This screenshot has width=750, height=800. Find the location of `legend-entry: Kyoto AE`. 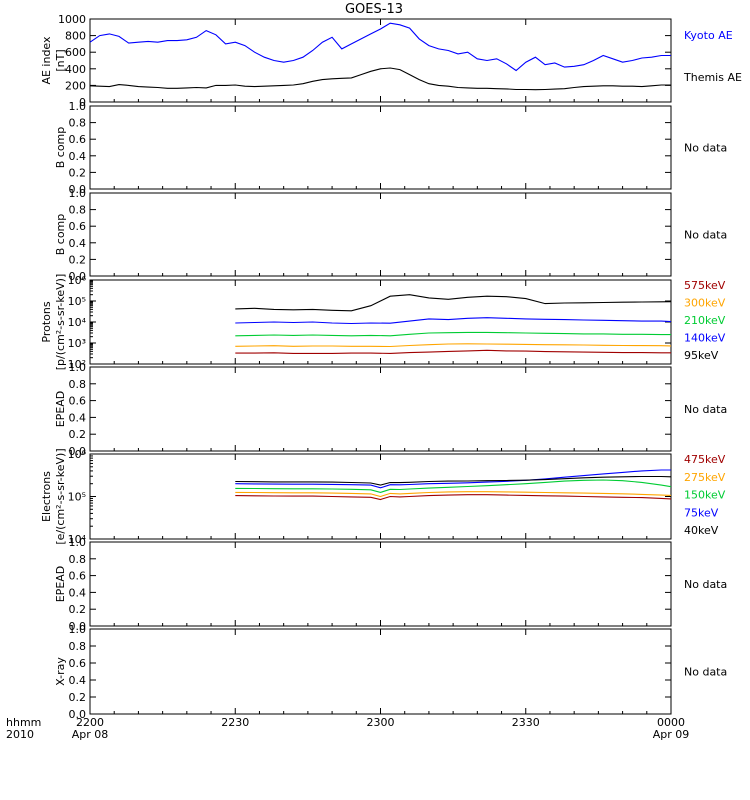

legend-entry: Kyoto AE is located at coordinates (708, 35).